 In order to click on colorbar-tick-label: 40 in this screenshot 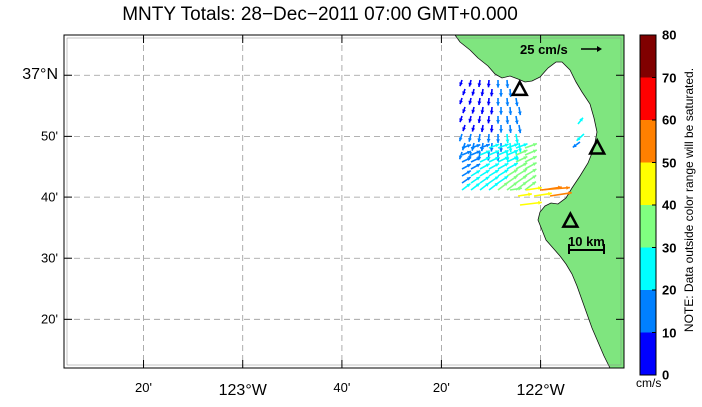, I will do `click(669, 205)`.